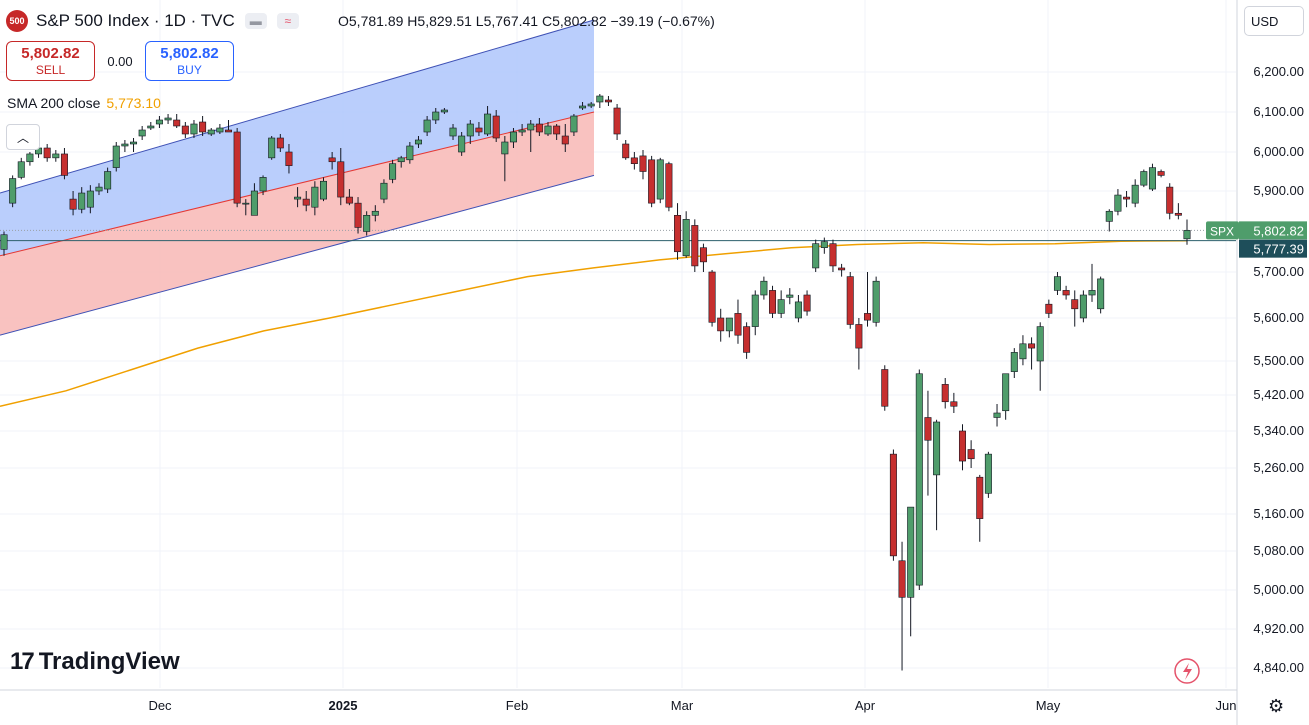 This screenshot has height=725, width=1309. Describe the element at coordinates (120, 61) in the screenshot. I see `trade-panel: 5,802.82 SELL 0.00 5,802.82 BUY` at that location.